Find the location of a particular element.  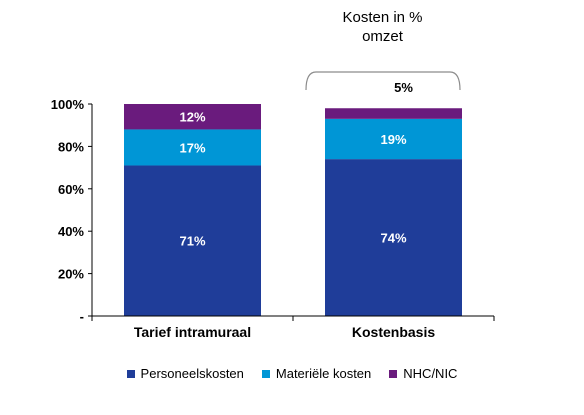

data-label-personeelskosten-kostenbasis: 74% is located at coordinates (393, 238).